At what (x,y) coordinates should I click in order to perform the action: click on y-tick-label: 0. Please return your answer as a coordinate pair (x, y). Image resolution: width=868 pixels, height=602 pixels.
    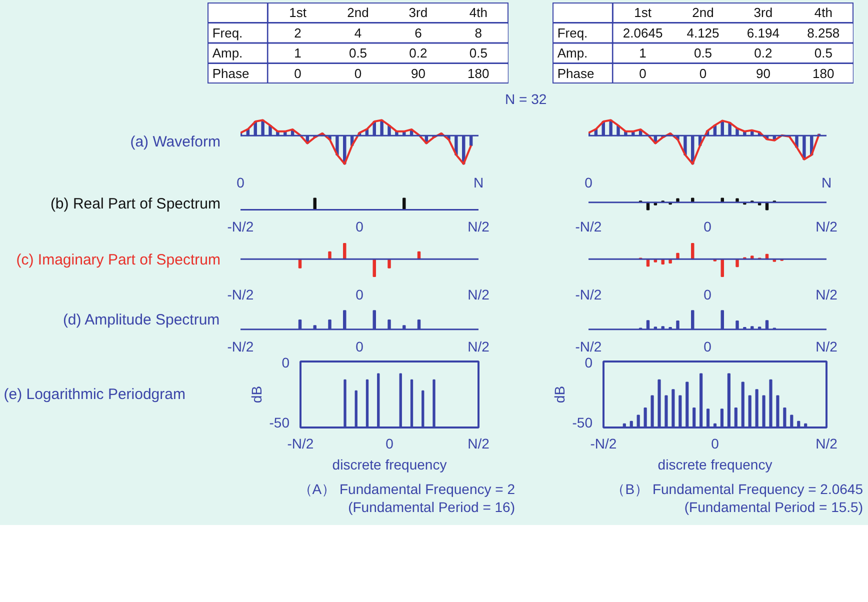
    Looking at the image, I should click on (588, 362).